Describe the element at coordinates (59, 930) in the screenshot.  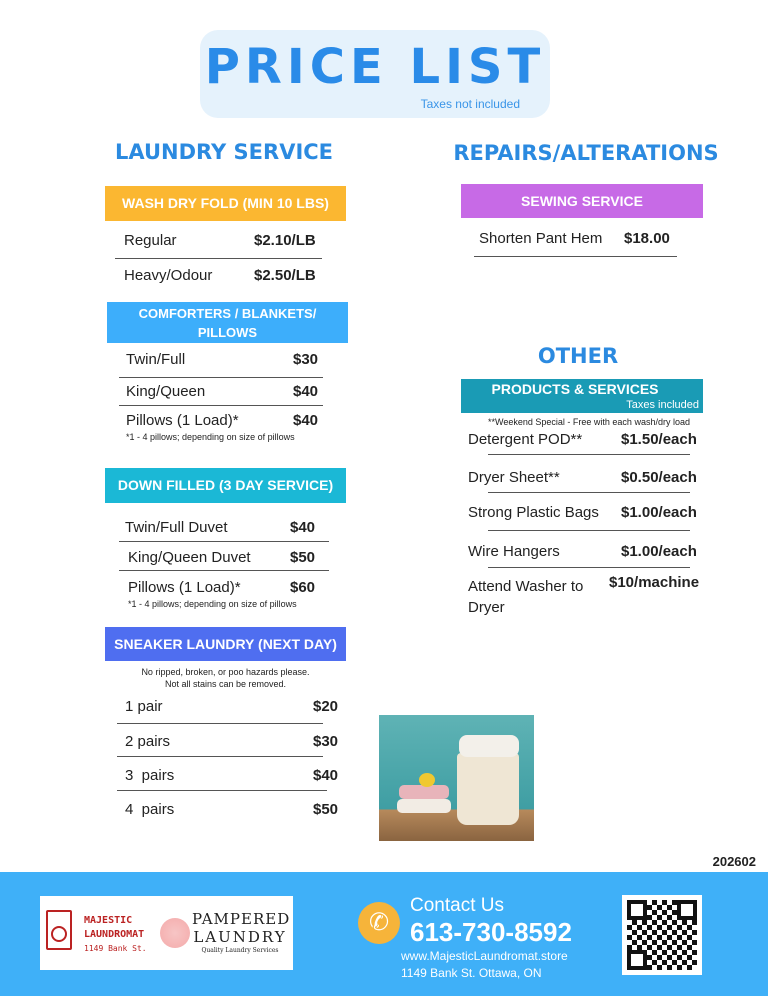
I see `washer-icon` at that location.